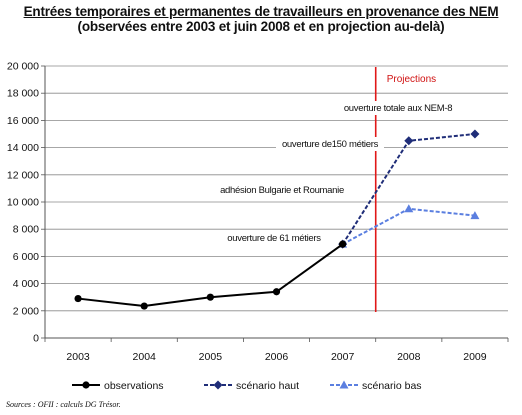 This screenshot has width=522, height=415. Describe the element at coordinates (26, 257) in the screenshot. I see `y-tick-label: 6 000` at that location.